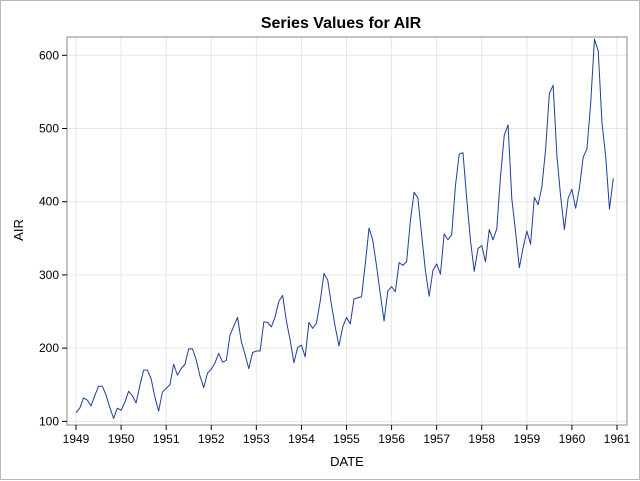  I want to click on y-tick-label: 100, so click(49, 421).